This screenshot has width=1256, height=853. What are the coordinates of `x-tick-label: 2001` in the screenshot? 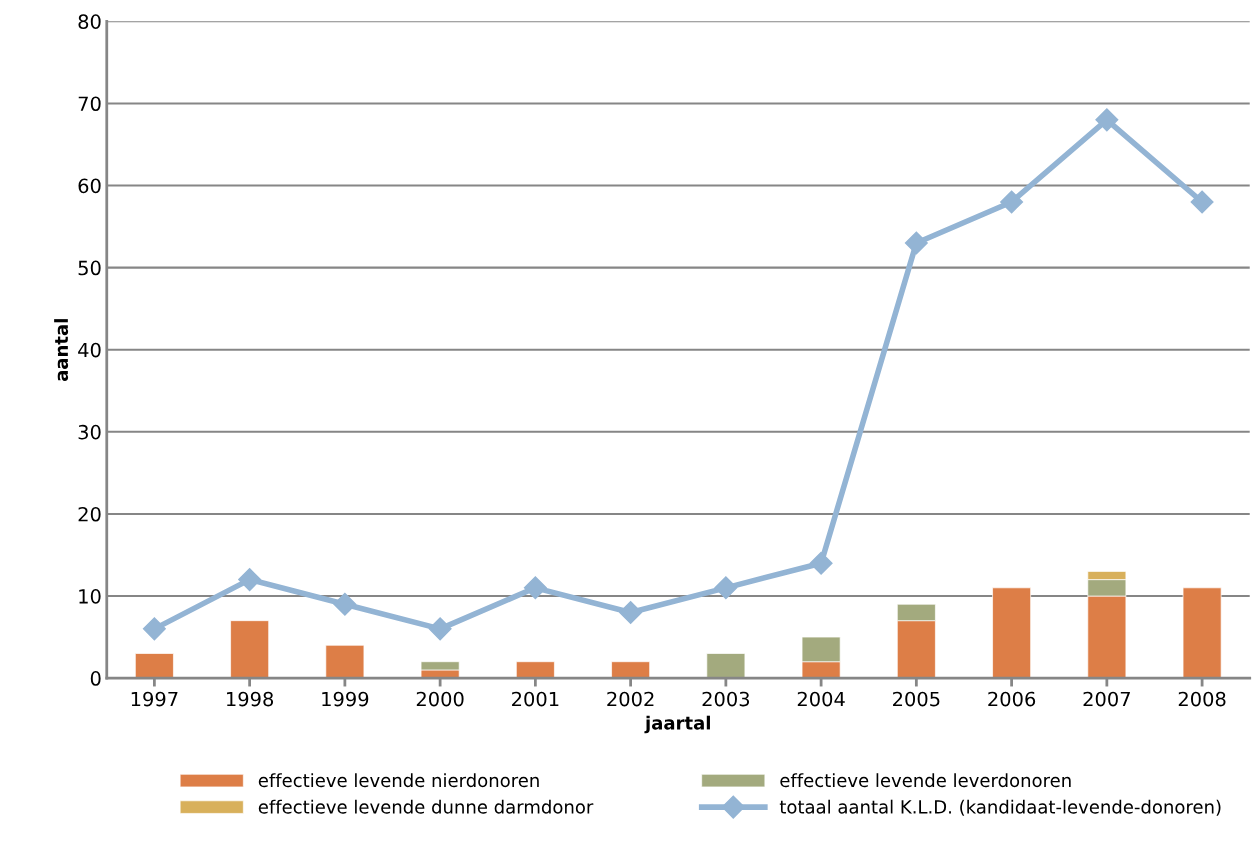 It's located at (535, 699).